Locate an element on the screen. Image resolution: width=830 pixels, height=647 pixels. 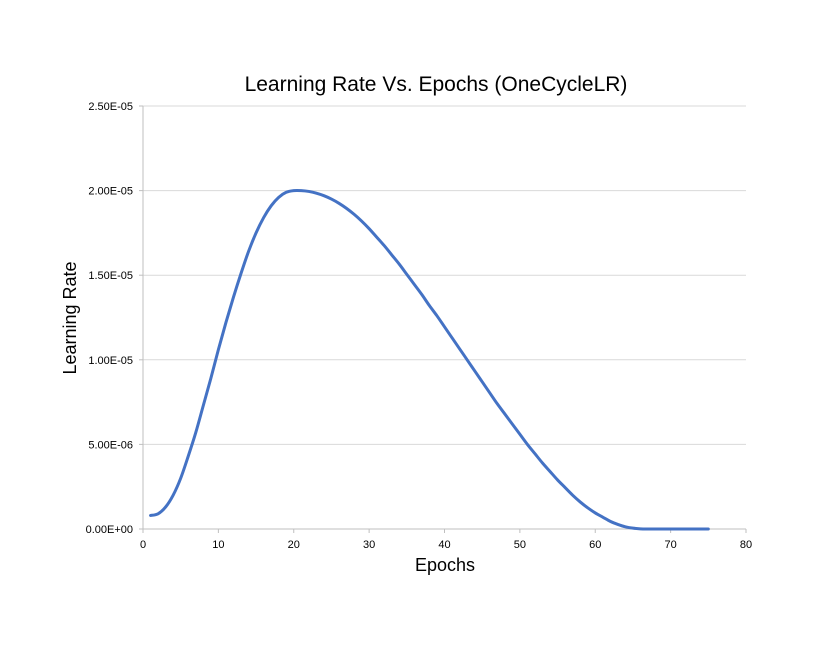
y-tick-label: 2.00E-05 is located at coordinates (110, 192).